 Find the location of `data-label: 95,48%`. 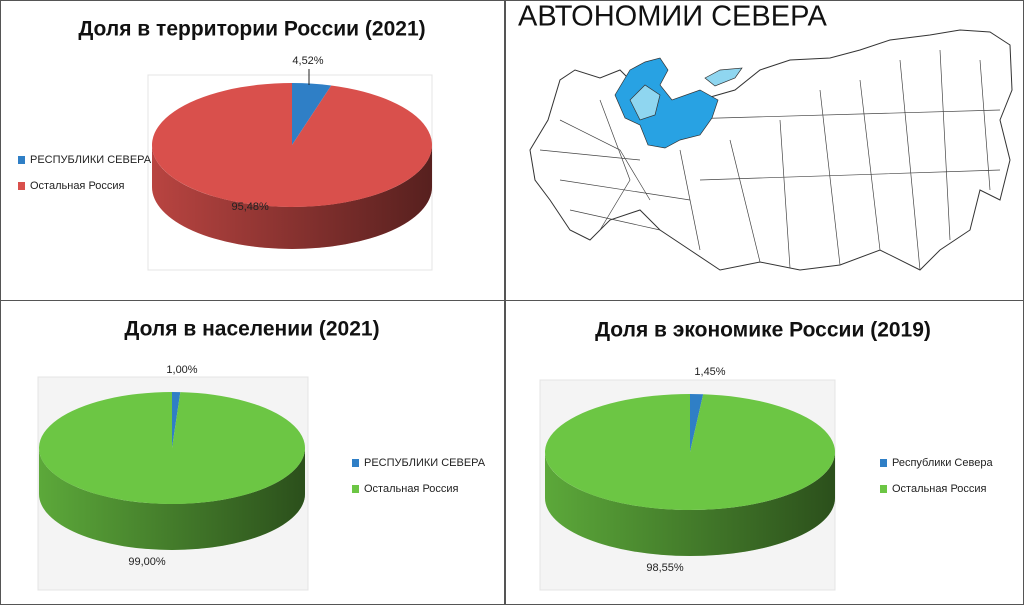

data-label: 95,48% is located at coordinates (250, 207).